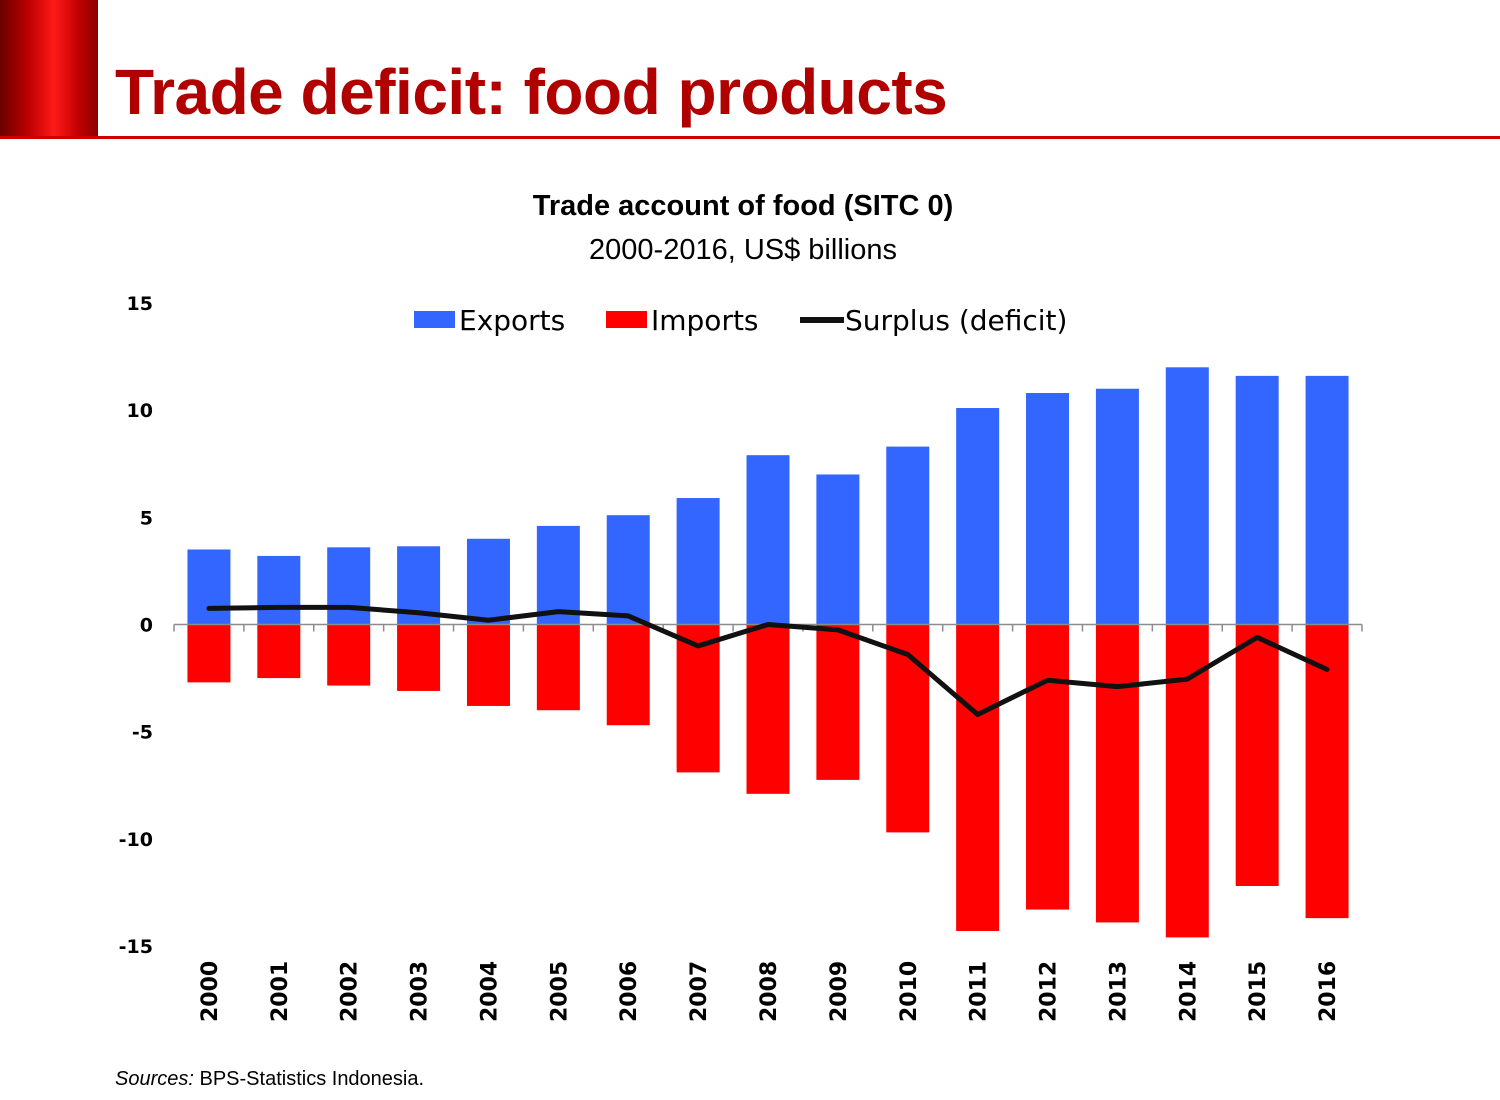  Describe the element at coordinates (1118, 991) in the screenshot. I see `x-tick-label: 2013` at that location.